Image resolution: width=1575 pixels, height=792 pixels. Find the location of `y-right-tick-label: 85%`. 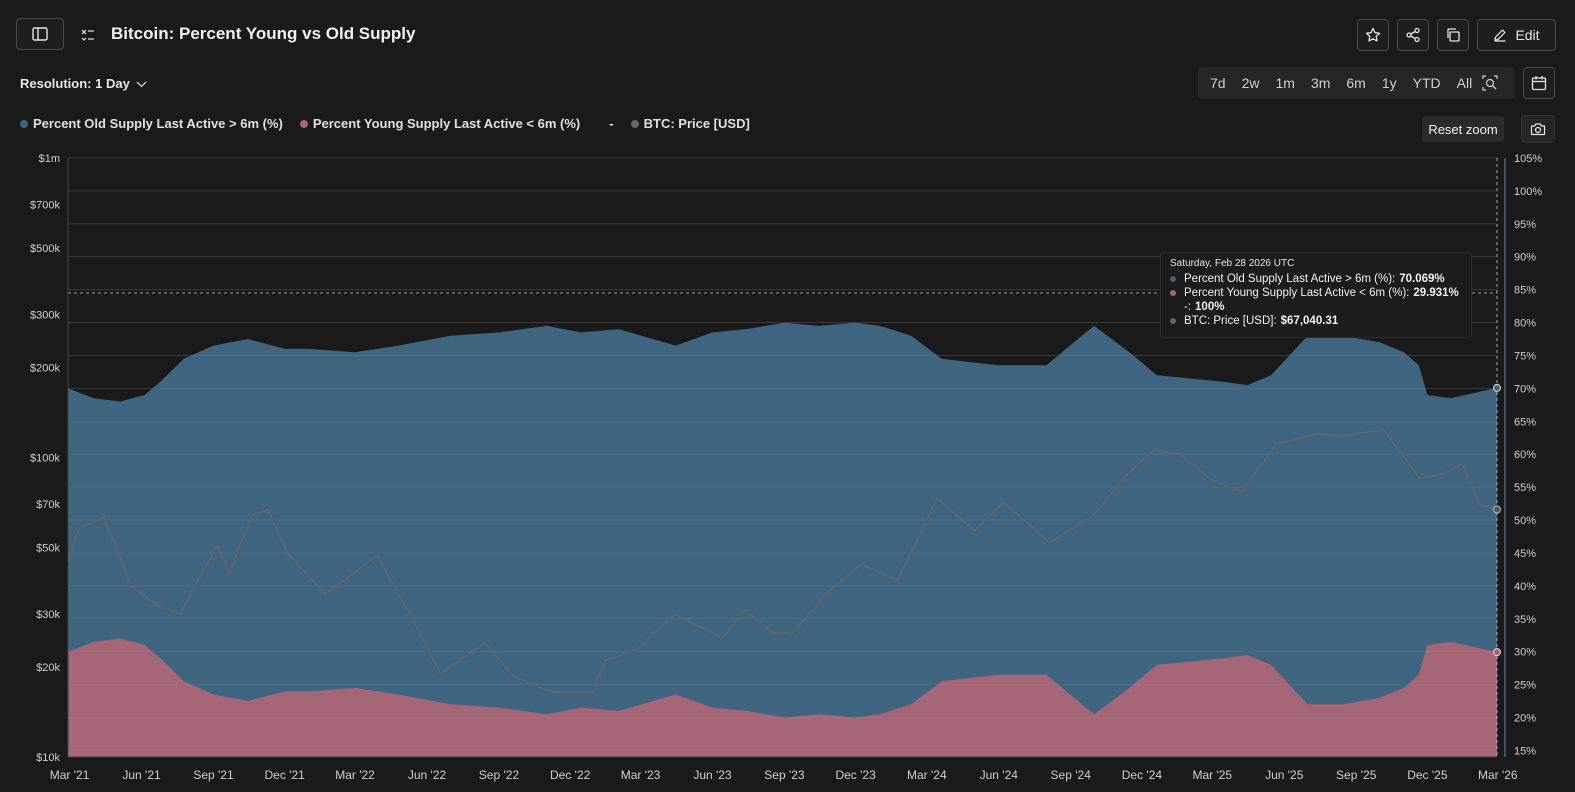

y-right-tick-label: 85% is located at coordinates (1525, 291).